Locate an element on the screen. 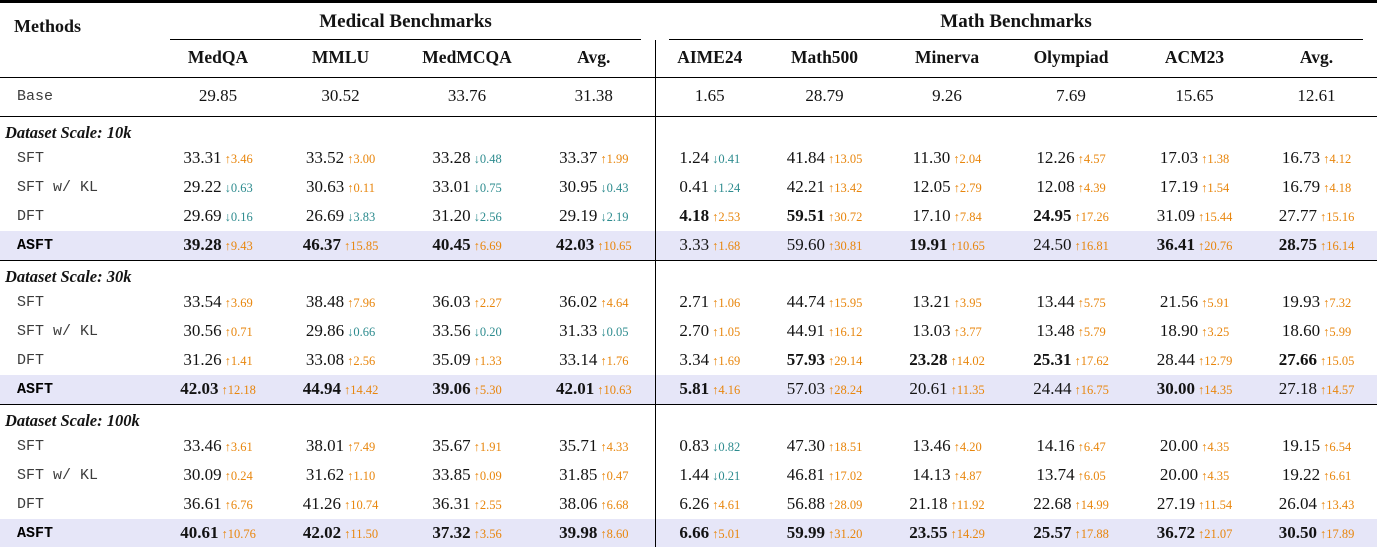  delta-annotation: ↑4.64 is located at coordinates (614, 303).